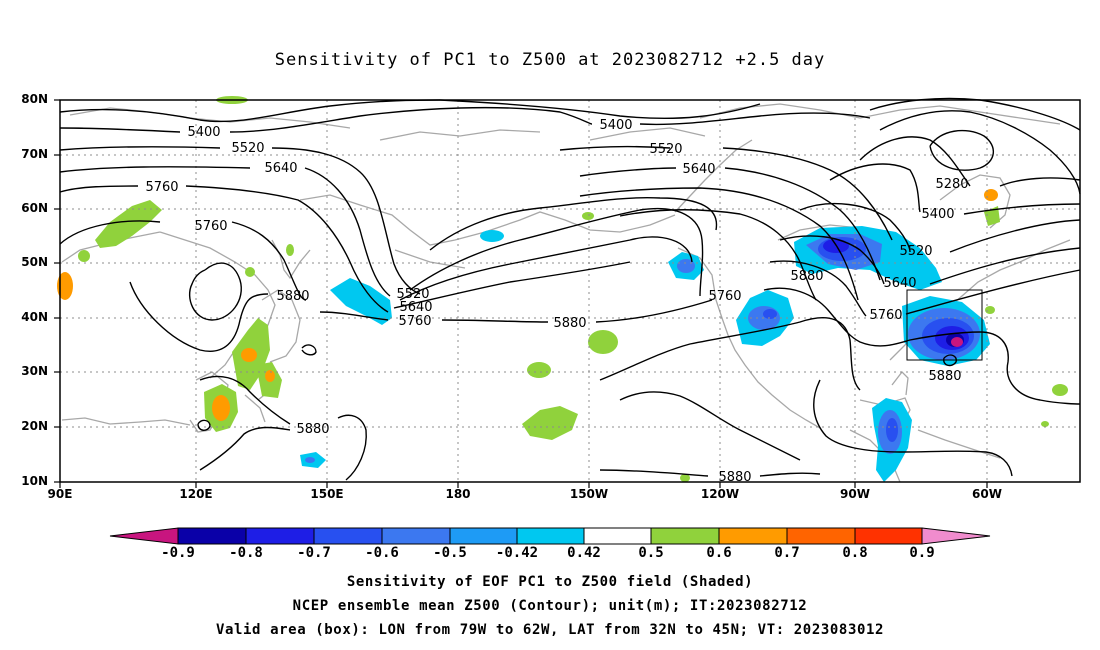 This screenshot has height=650, width=1100. I want to click on valid-area-box, so click(944, 325).